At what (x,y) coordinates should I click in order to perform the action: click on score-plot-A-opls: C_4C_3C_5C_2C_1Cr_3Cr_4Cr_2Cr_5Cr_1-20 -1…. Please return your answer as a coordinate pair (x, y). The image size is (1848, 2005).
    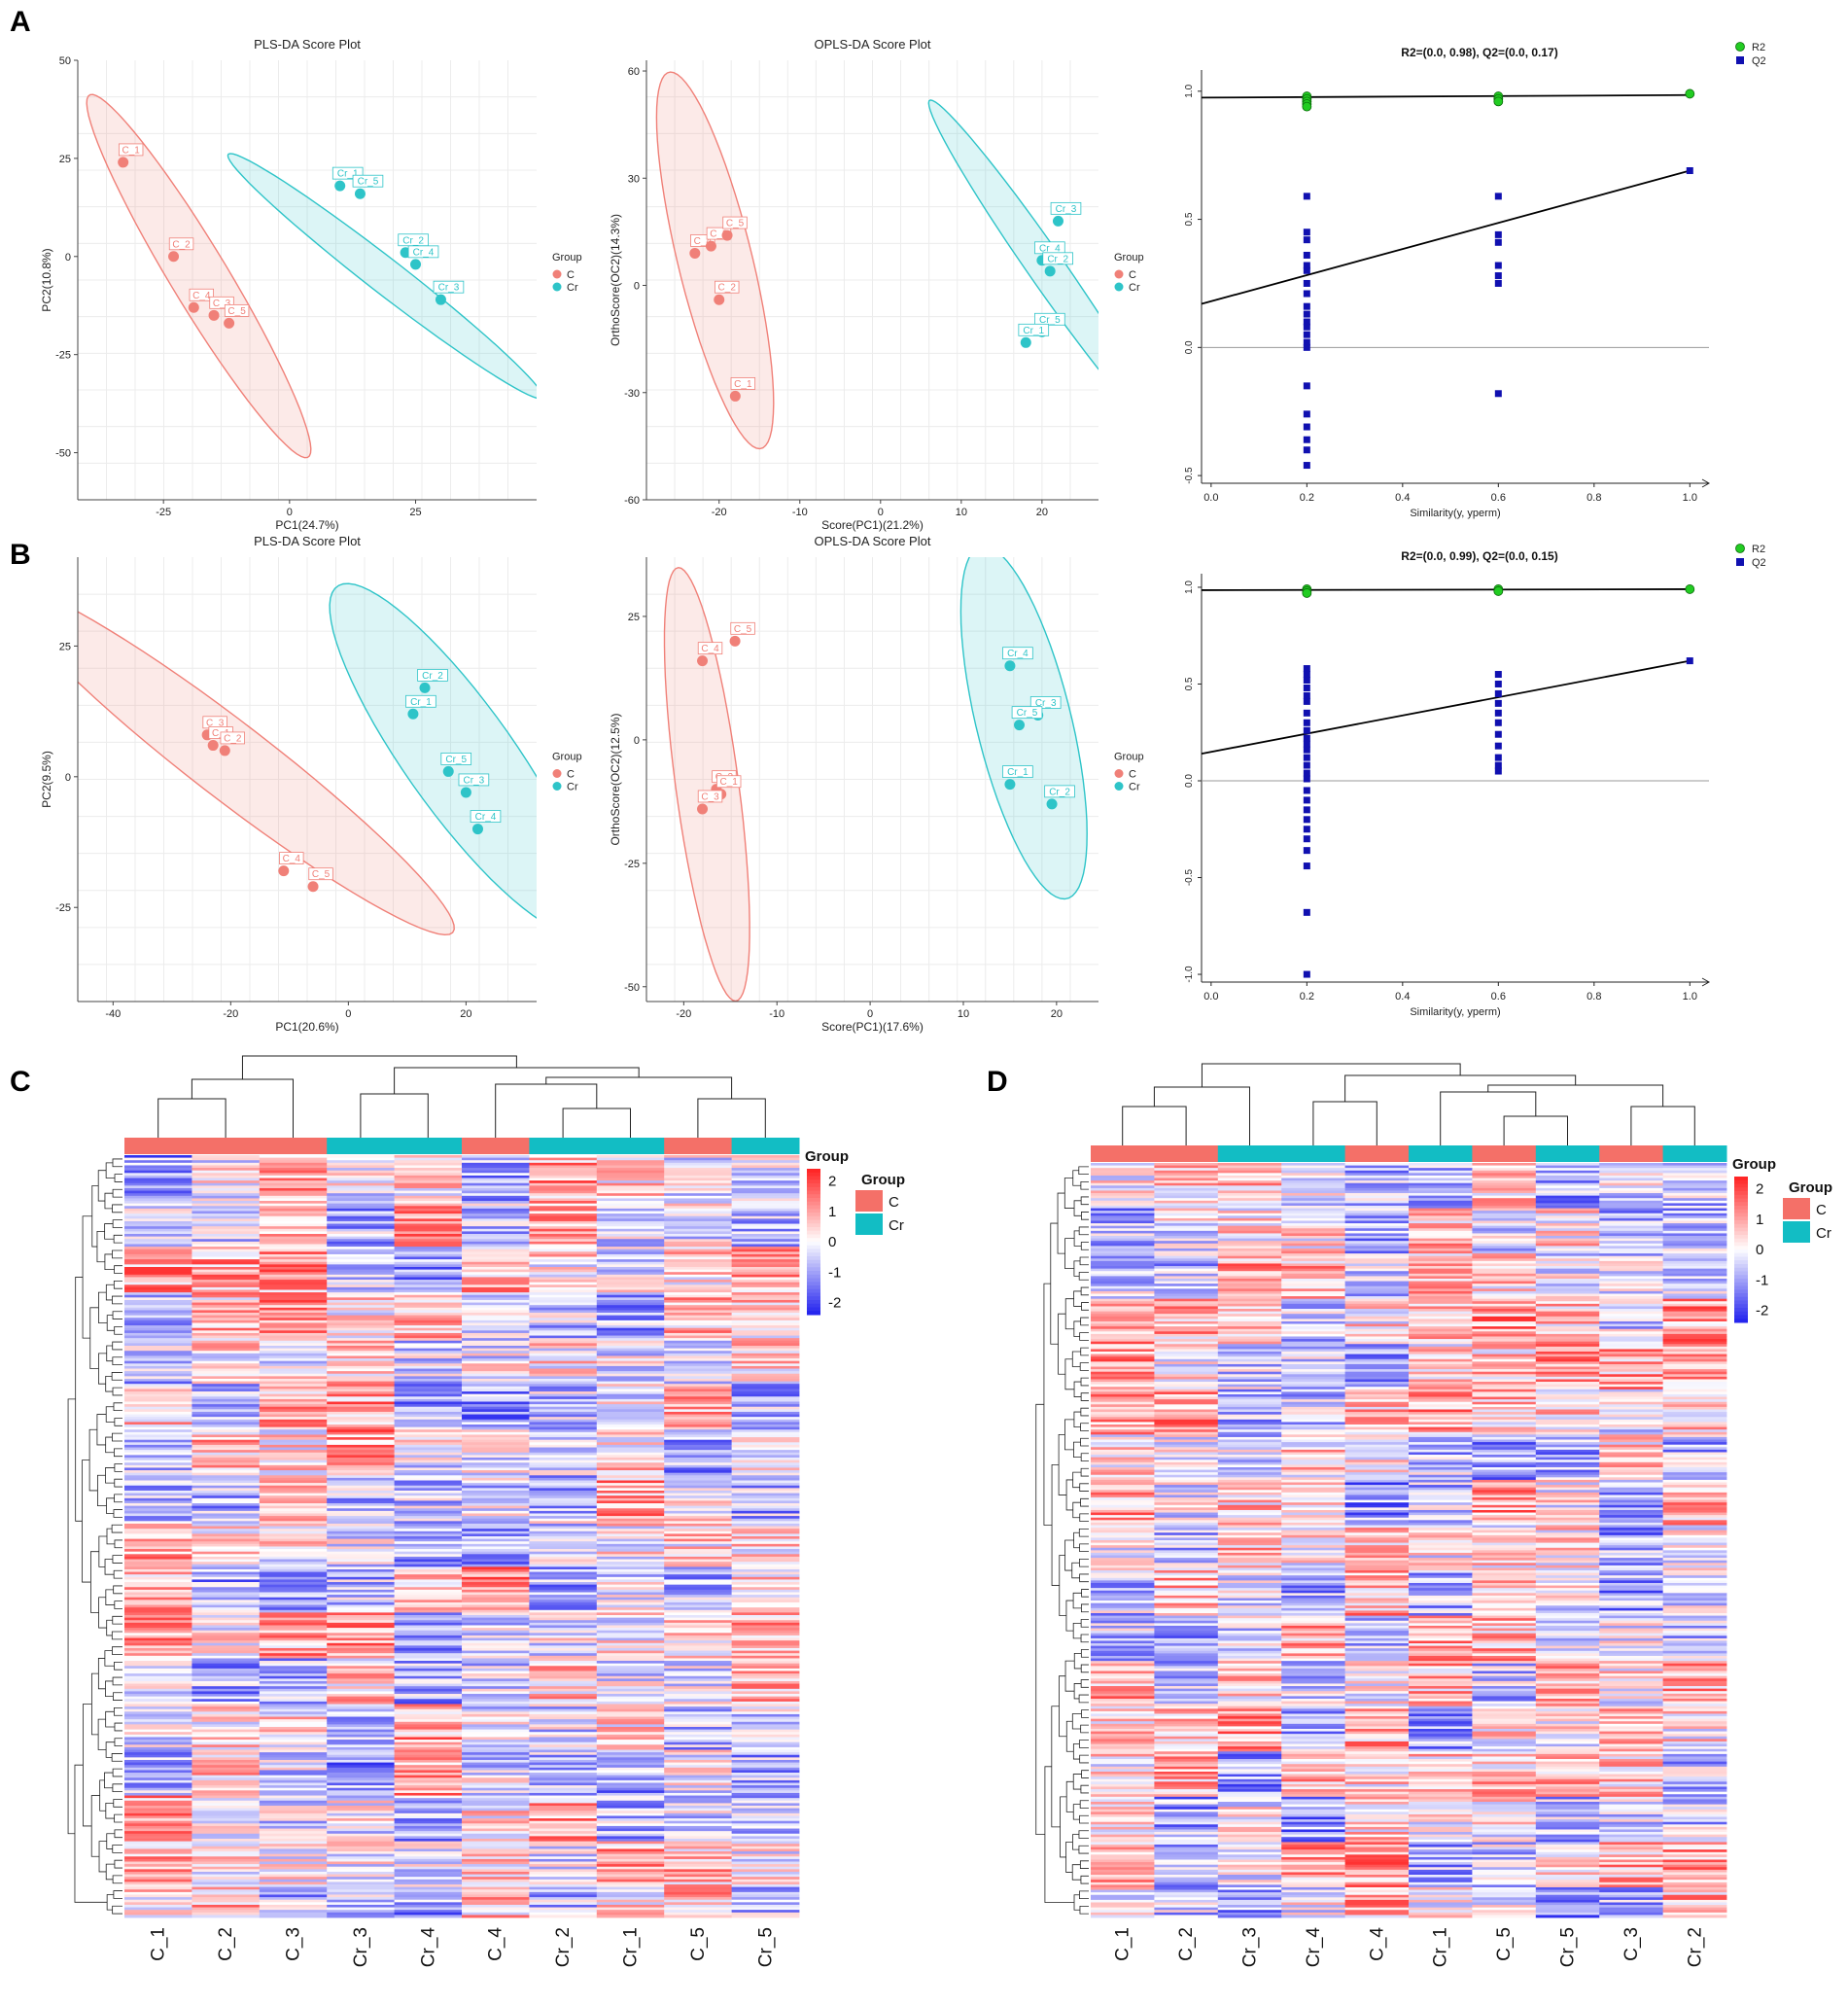
    Looking at the image, I should click on (876, 285).